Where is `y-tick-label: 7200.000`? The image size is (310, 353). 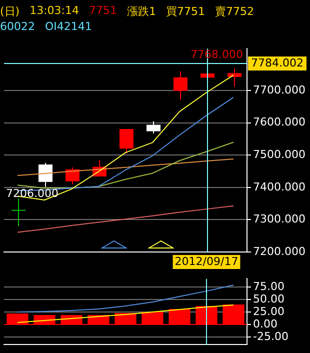
y-tick-label: 7200.000 is located at coordinates (279, 251).